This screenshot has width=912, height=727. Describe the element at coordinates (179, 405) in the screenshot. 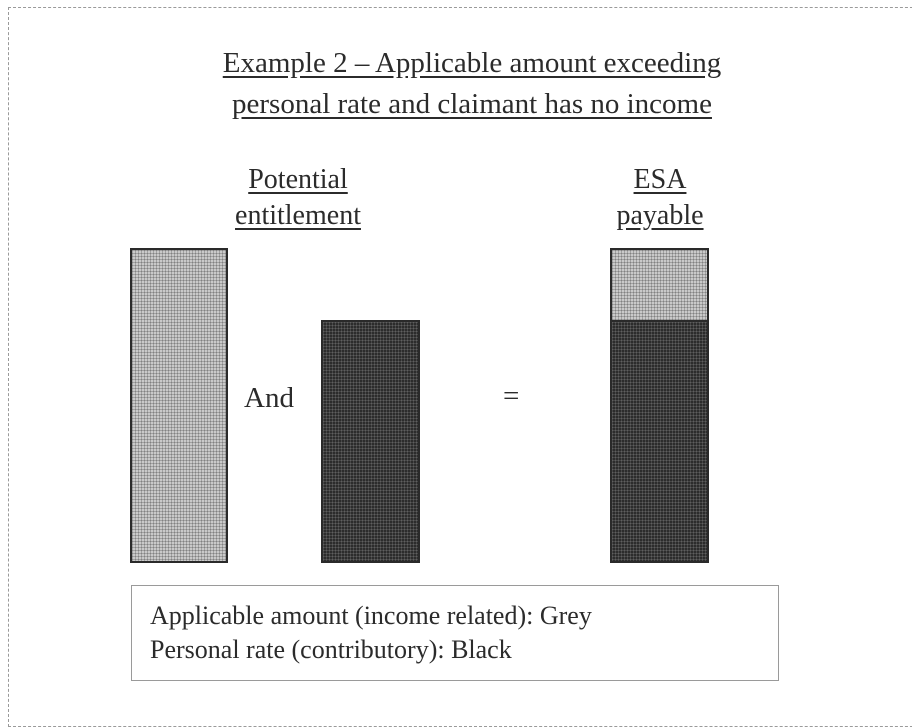

I see `applicable-amount-bar` at that location.